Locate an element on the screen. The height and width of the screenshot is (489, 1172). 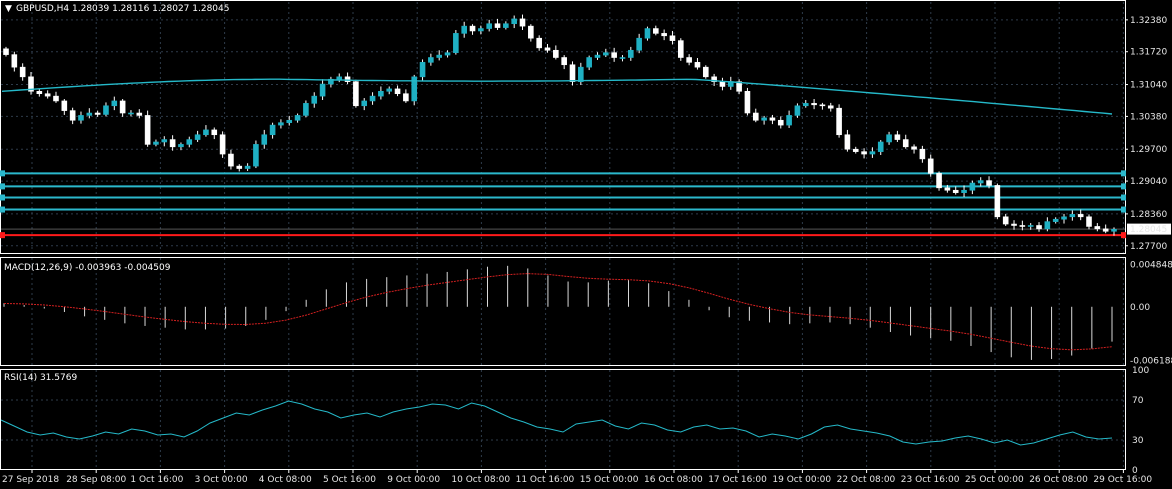
rsi-axis: 100 70 30 0 is located at coordinates (1140, 421).